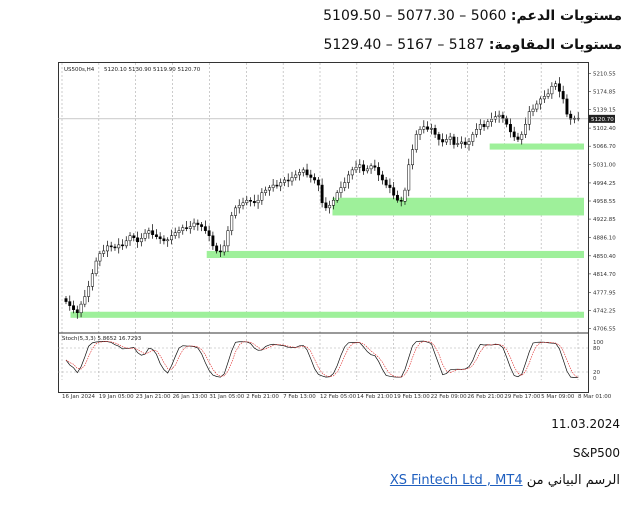  I want to click on y-tick-label: 5066.70, so click(604, 147).